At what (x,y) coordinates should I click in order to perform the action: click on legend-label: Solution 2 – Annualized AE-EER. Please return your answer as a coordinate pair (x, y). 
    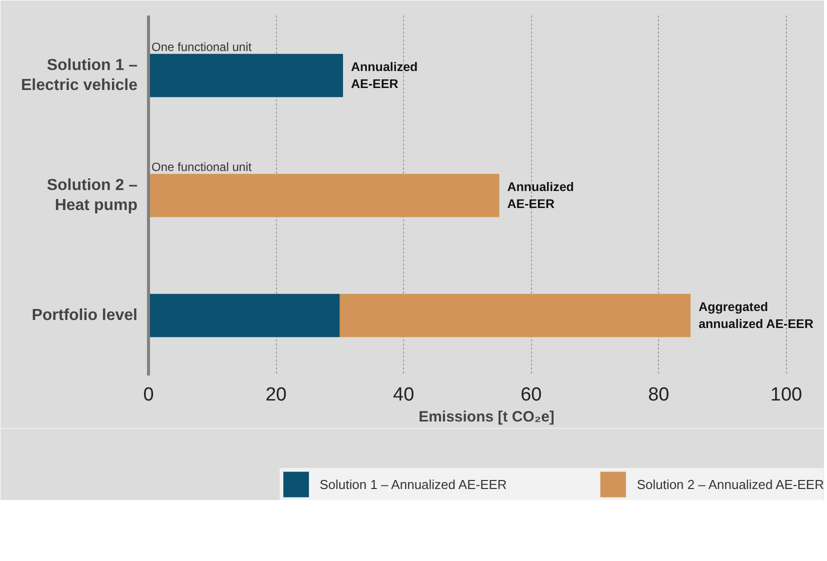
    Looking at the image, I should click on (730, 485).